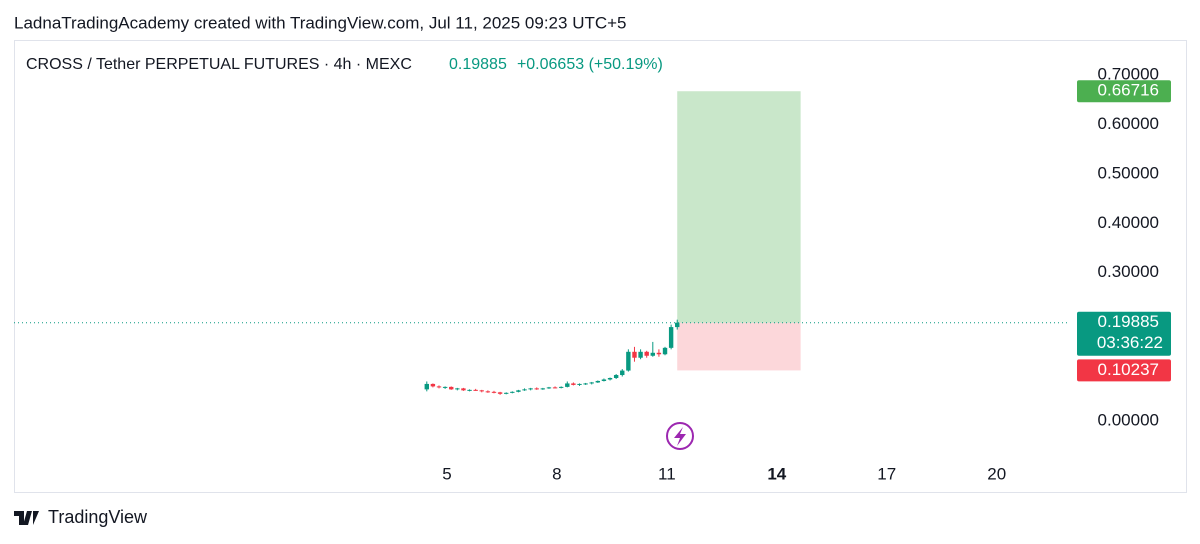  What do you see at coordinates (776, 473) in the screenshot?
I see `x-tick-label: 14` at bounding box center [776, 473].